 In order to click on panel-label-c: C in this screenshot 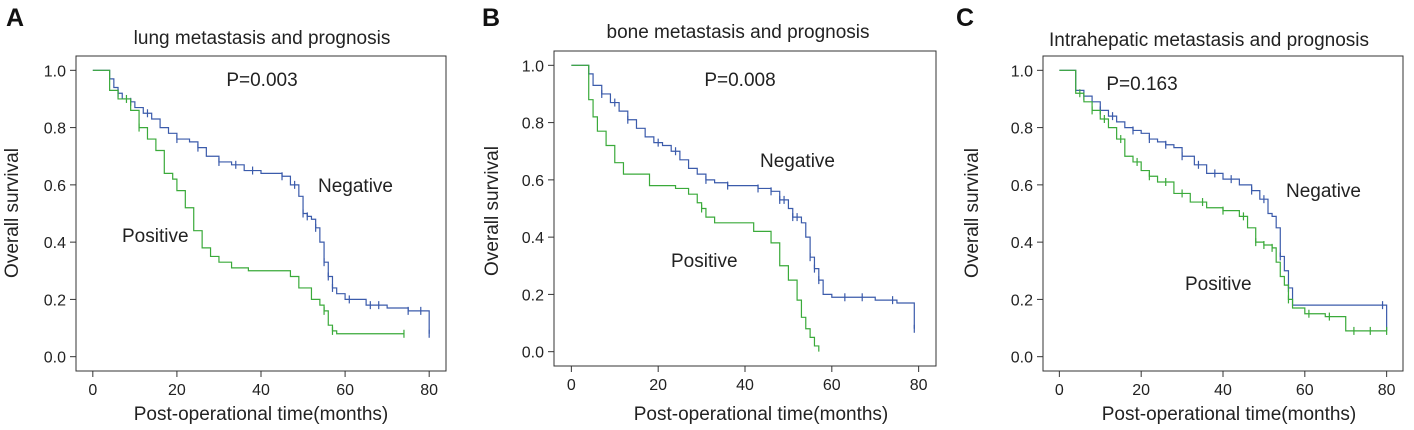, I will do `click(965, 18)`.